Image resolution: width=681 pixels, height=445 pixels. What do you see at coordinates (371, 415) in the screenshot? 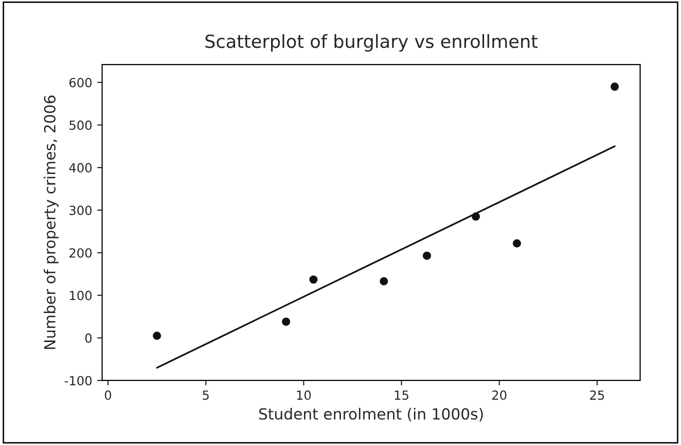
I see `x-axis-title: Student enrolment (in 1000s)` at bounding box center [371, 415].